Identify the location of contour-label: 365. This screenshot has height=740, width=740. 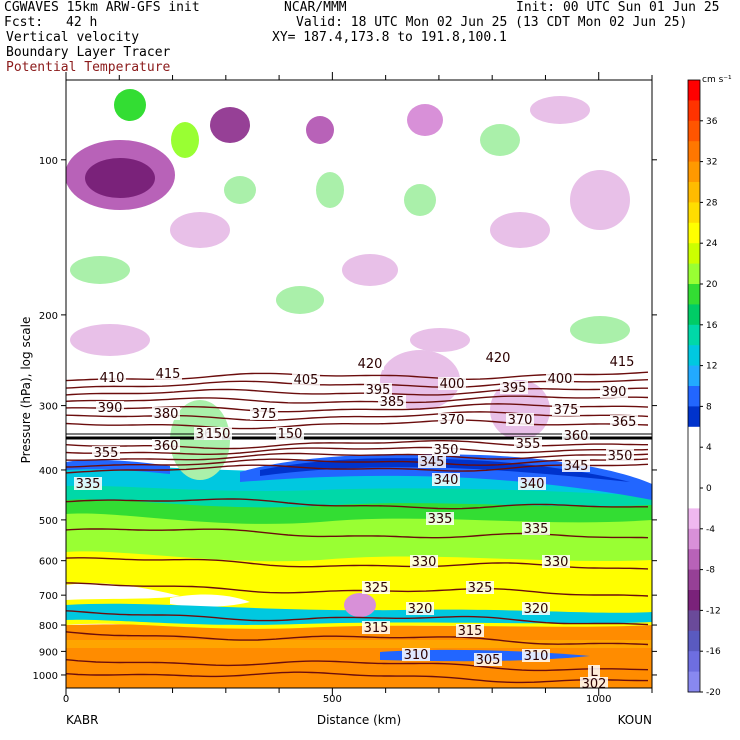
(624, 422).